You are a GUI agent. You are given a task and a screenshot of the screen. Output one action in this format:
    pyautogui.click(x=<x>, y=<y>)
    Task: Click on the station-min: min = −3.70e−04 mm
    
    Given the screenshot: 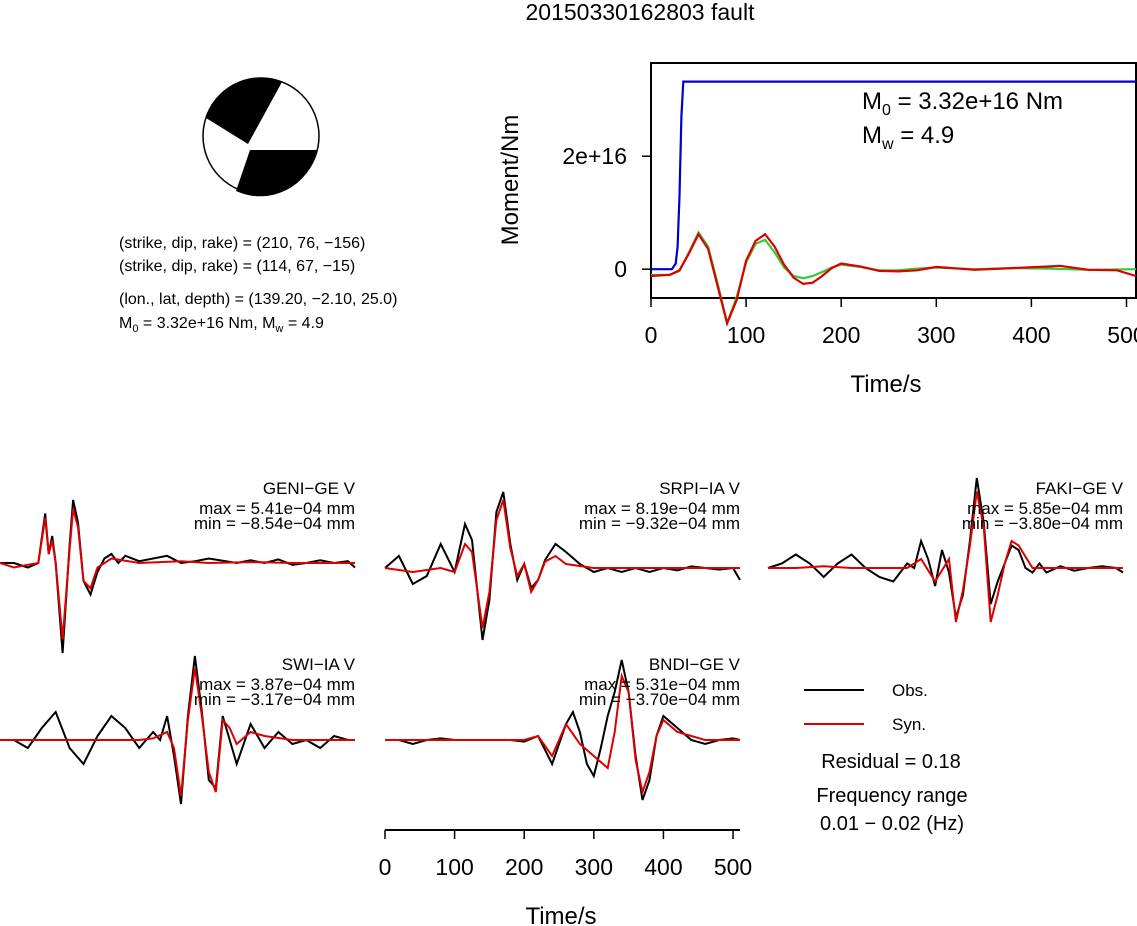 What is the action you would take?
    pyautogui.click(x=659, y=699)
    